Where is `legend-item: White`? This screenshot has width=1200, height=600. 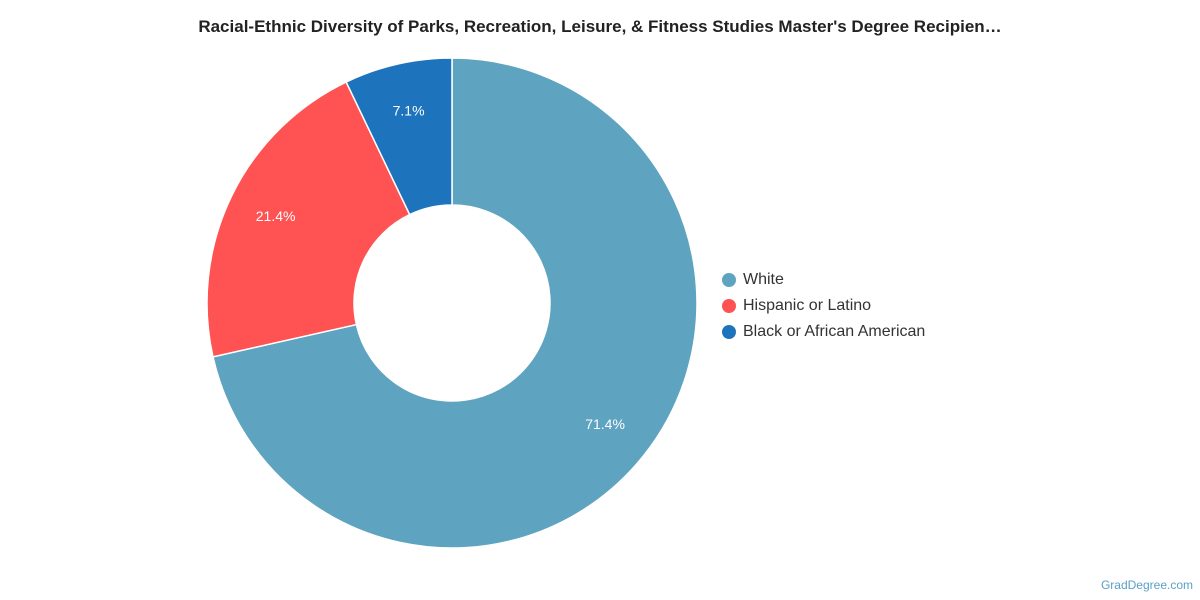 legend-item: White is located at coordinates (823, 280).